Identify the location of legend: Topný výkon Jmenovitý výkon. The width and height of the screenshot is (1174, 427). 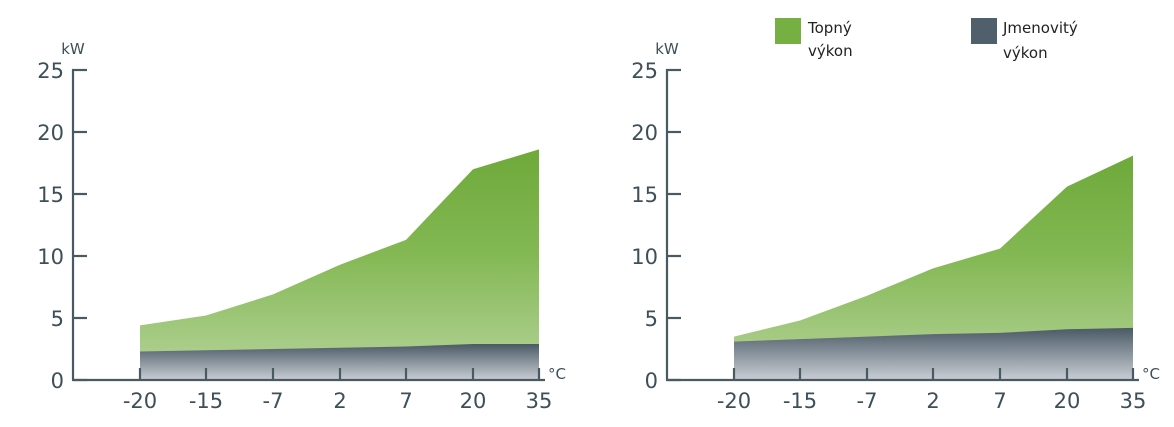
(926, 40).